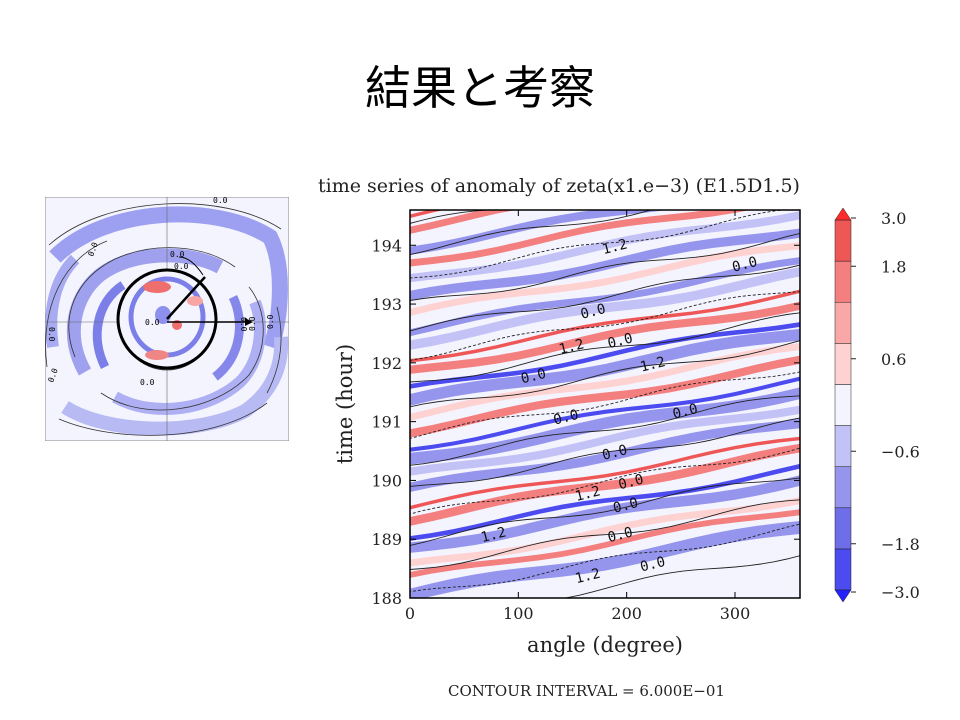  What do you see at coordinates (480, 88) in the screenshot?
I see `slide-title: 結果と考察` at bounding box center [480, 88].